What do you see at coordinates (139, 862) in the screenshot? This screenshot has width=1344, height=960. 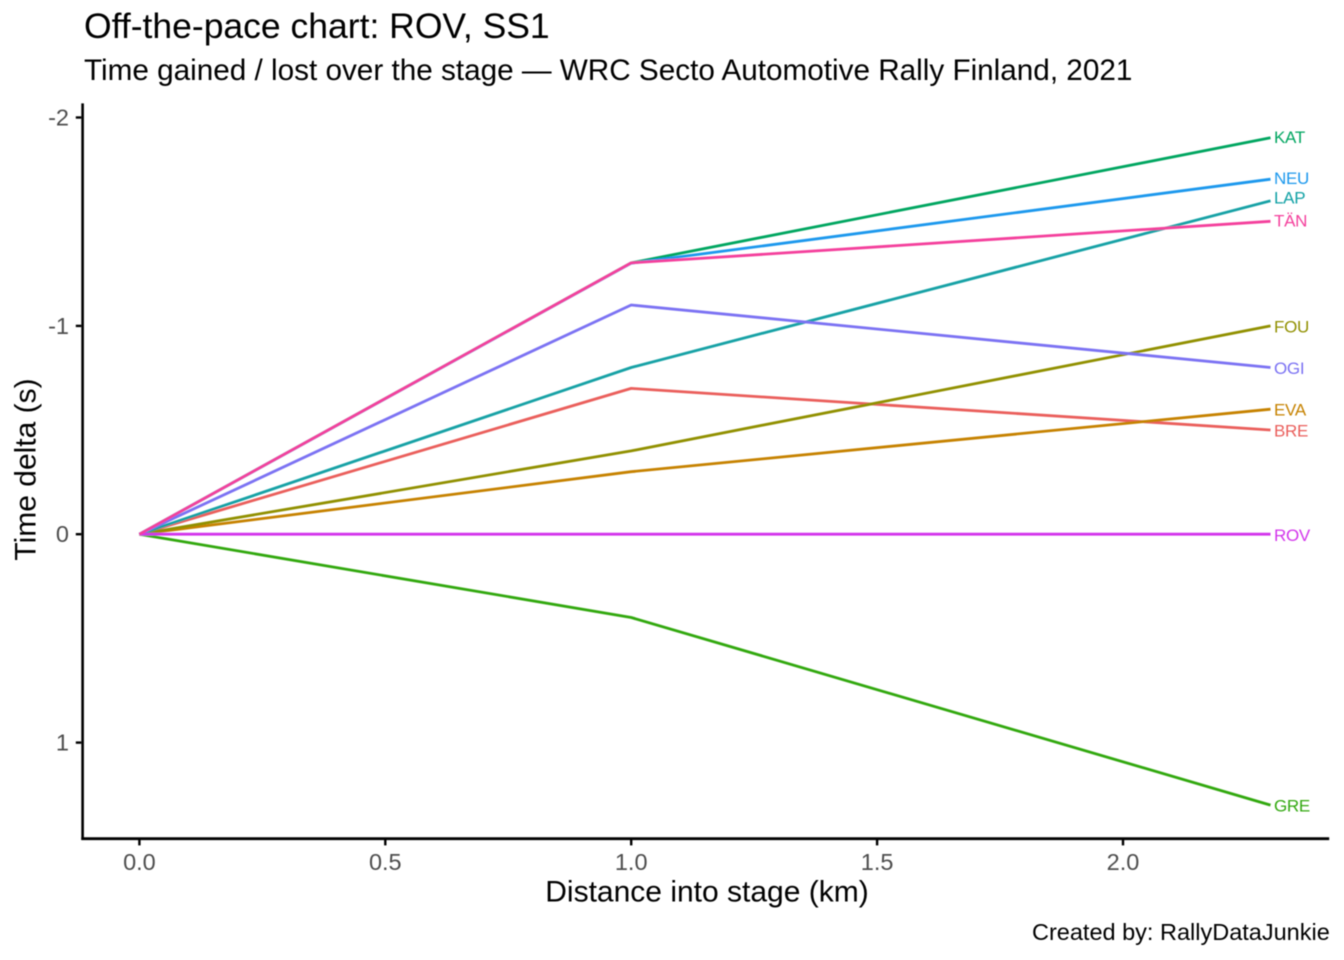 I see `svg-text: 0.0` at bounding box center [139, 862].